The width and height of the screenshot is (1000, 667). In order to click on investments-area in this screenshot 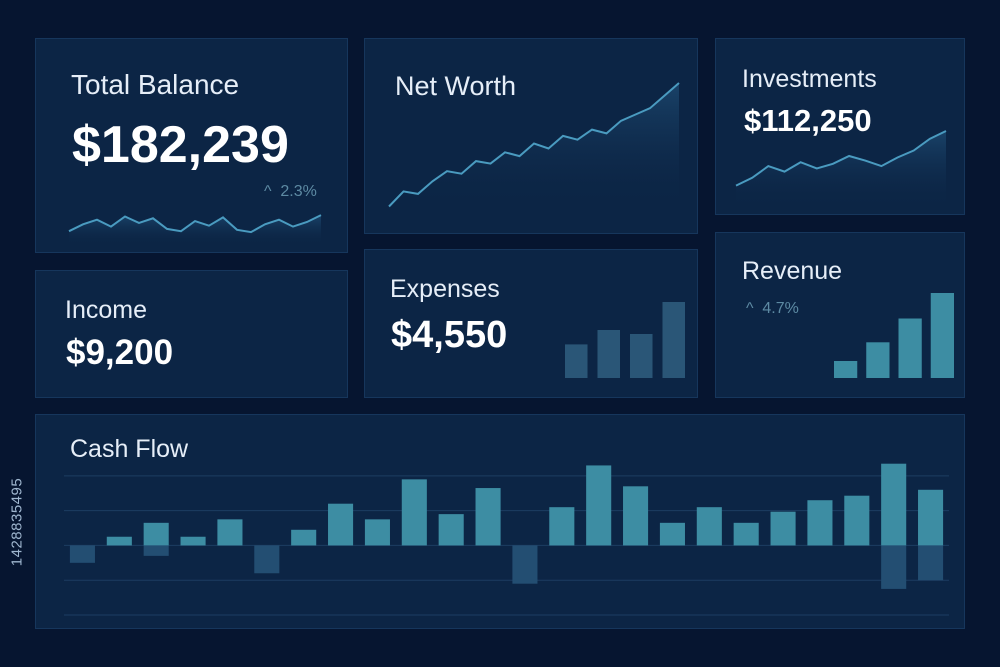, I will do `click(841, 170)`.